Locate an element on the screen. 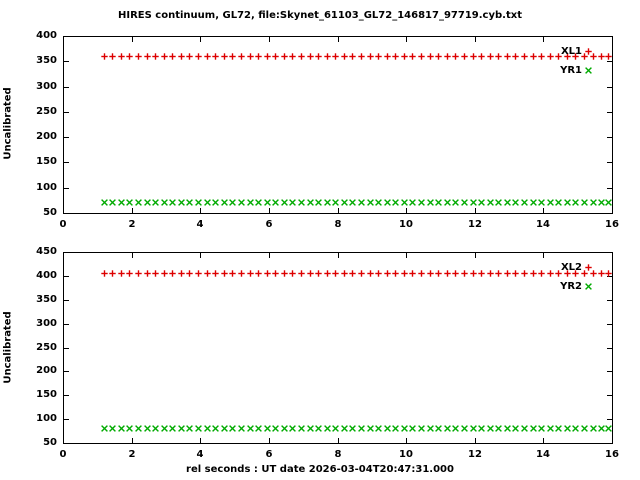 This screenshot has width=640, height=480. legend-label-YR1: YR1 is located at coordinates (571, 70).